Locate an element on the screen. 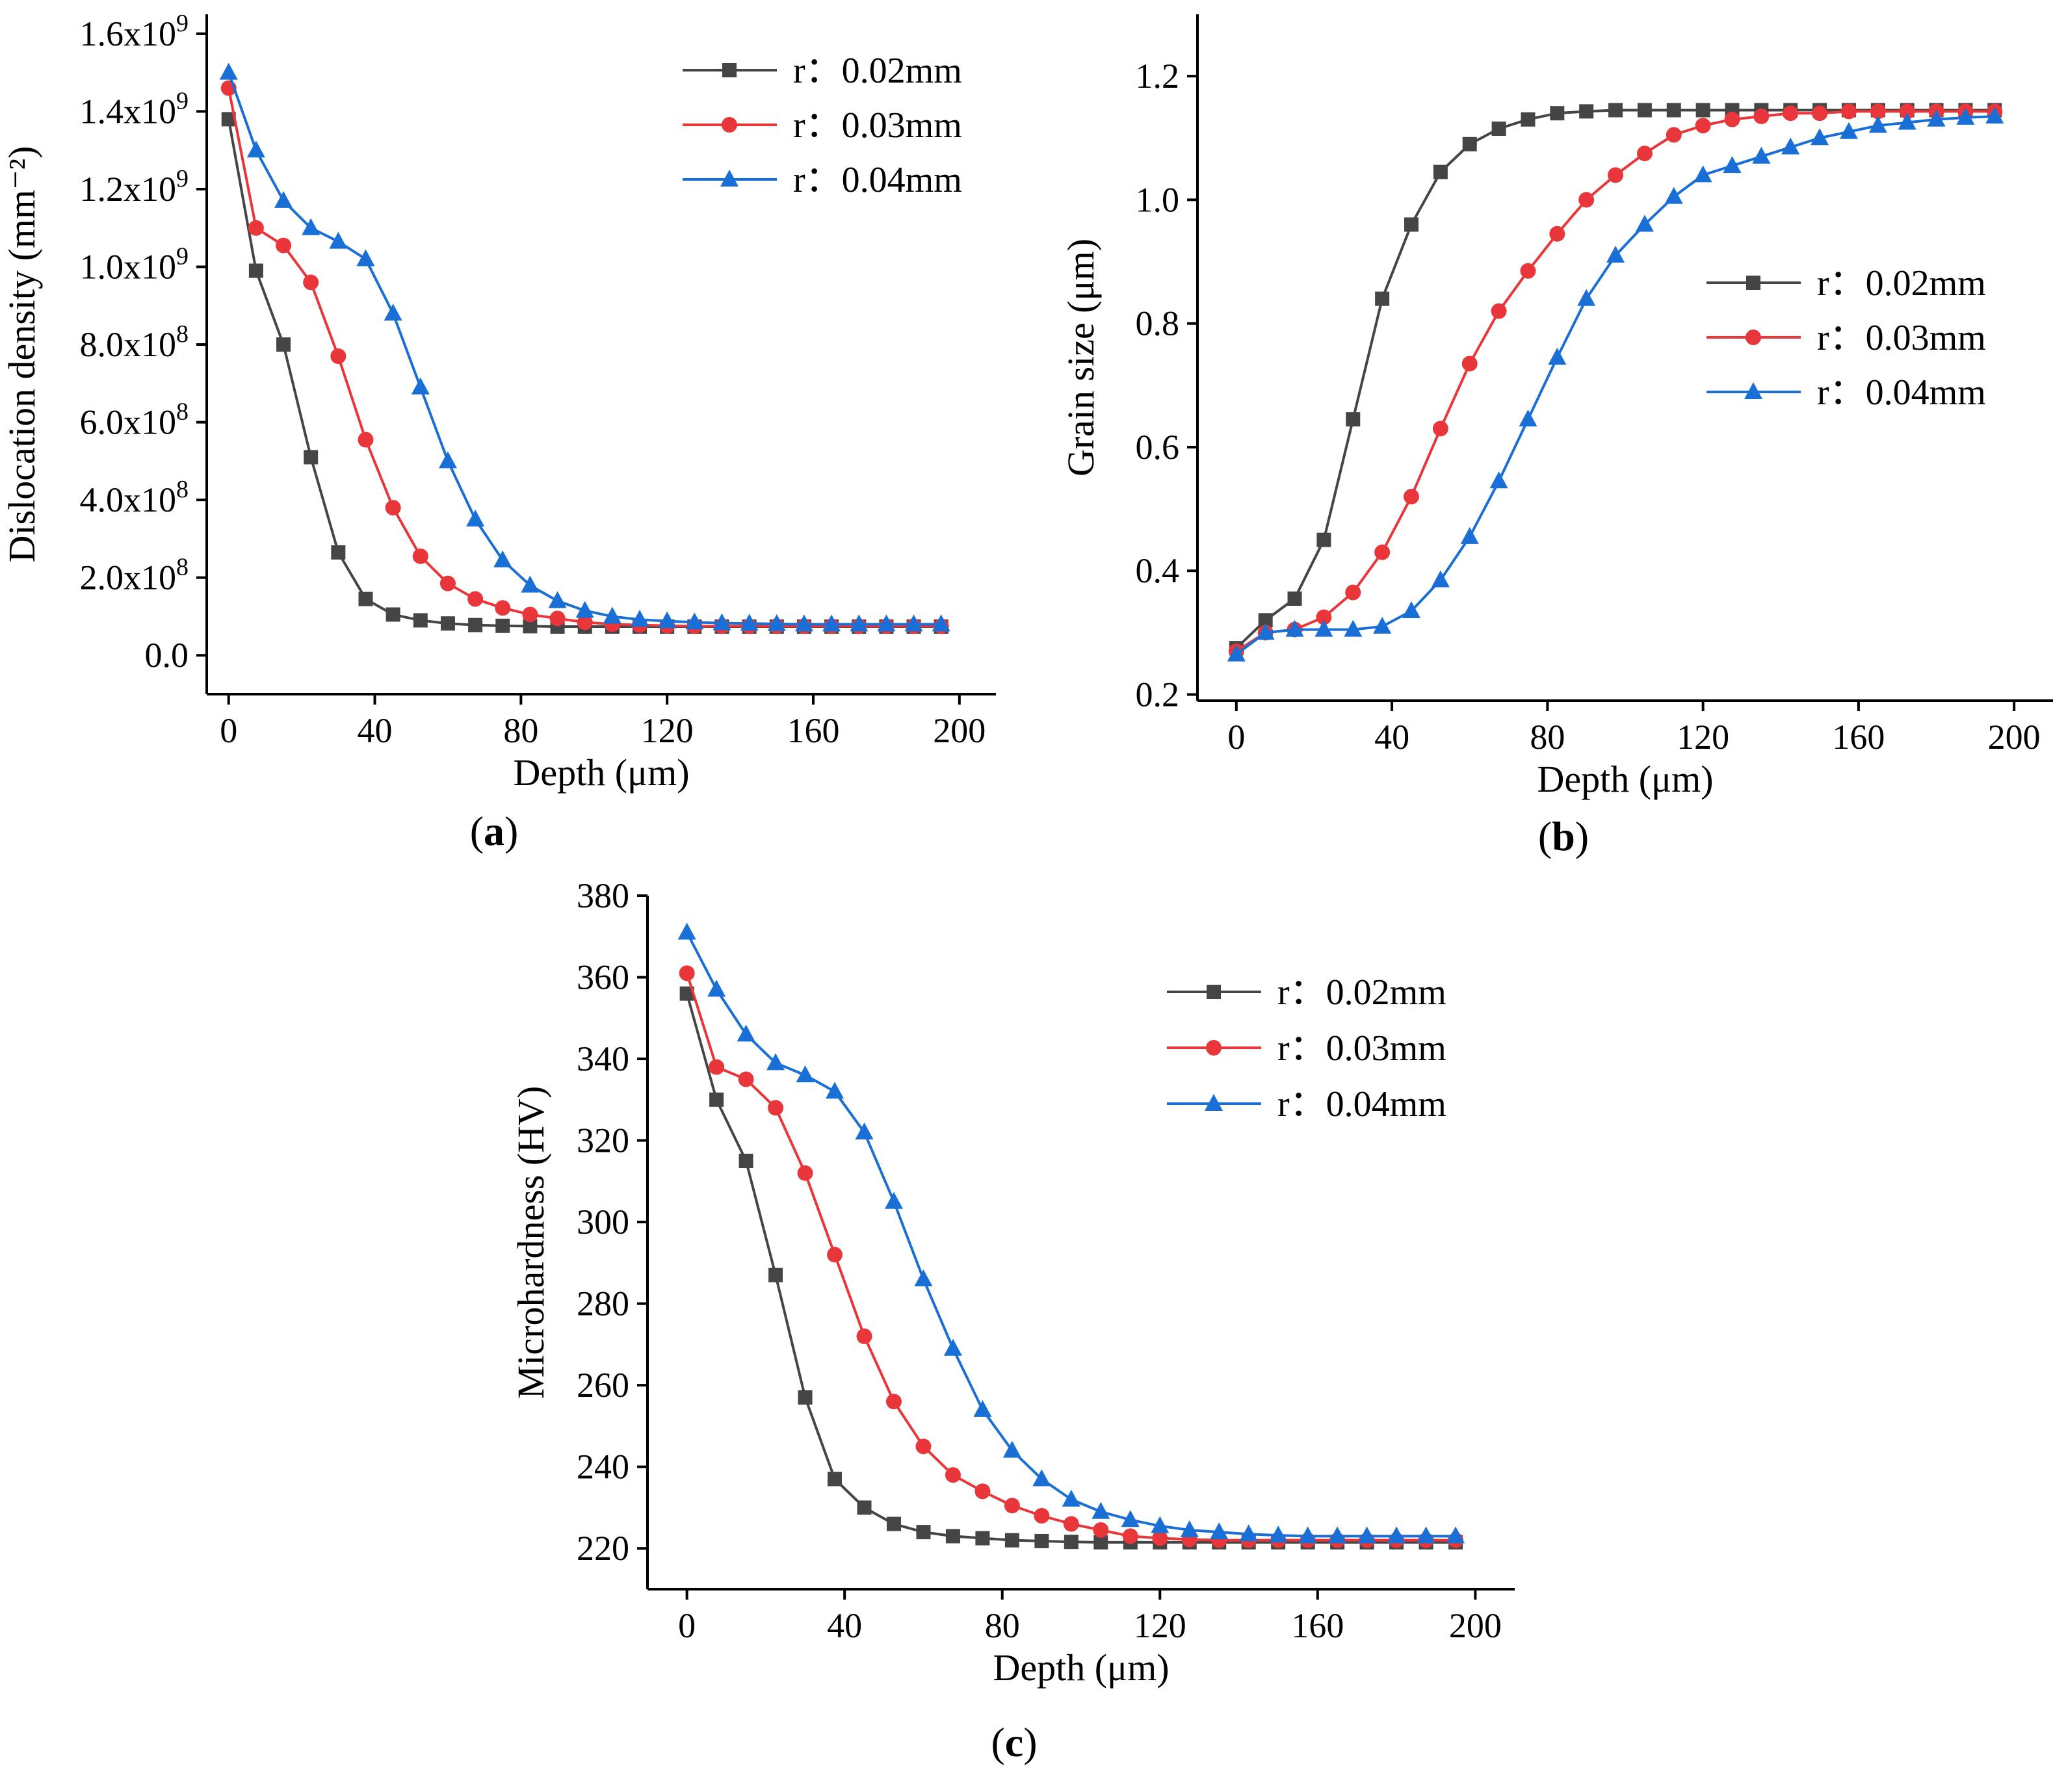 Image resolution: width=2066 pixels, height=1792 pixels. y-tick-label: 8.0x10⁸ is located at coordinates (134, 342).